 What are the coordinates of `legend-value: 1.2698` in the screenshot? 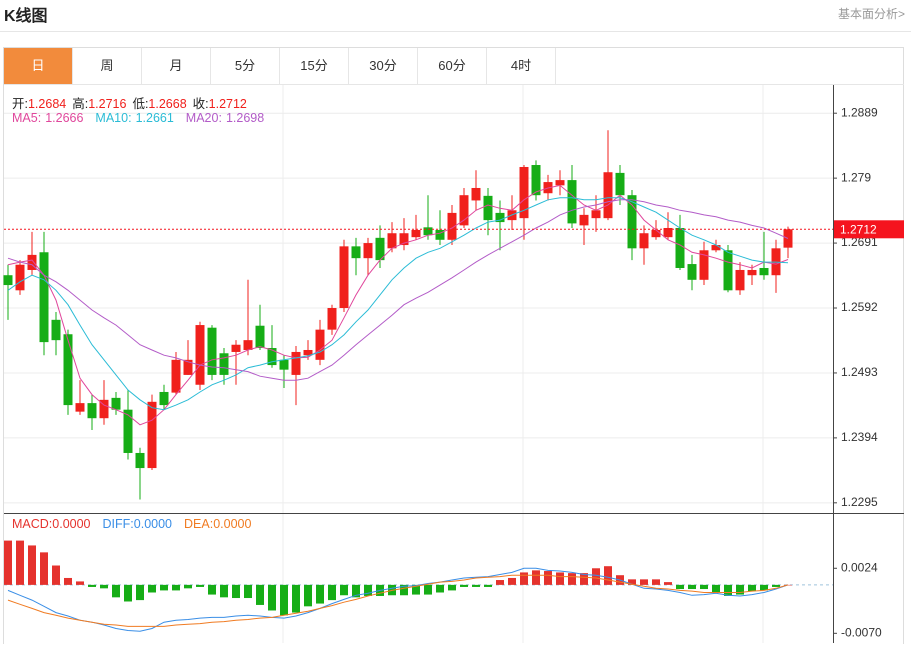 It's located at (245, 118).